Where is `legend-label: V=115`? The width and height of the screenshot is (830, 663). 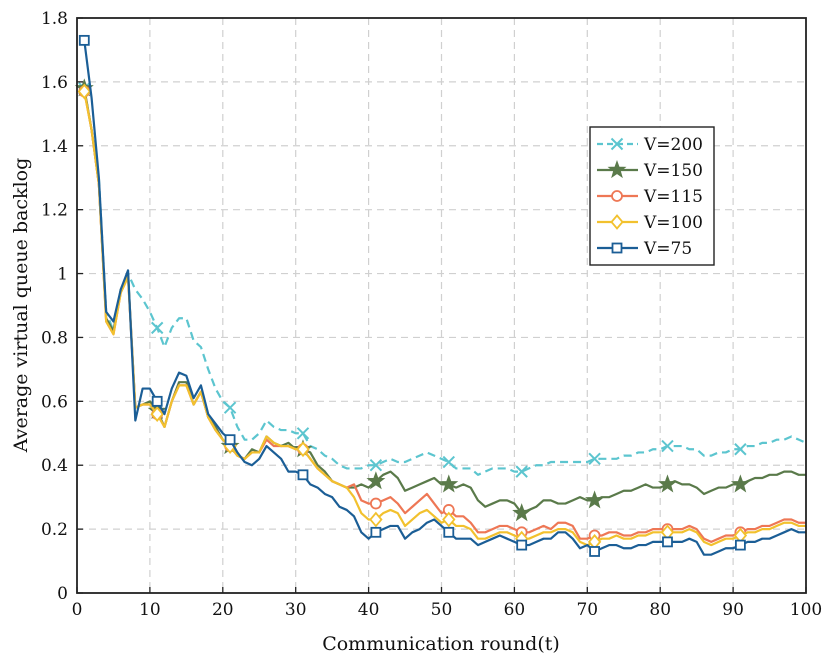
legend-label: V=115 is located at coordinates (673, 197).